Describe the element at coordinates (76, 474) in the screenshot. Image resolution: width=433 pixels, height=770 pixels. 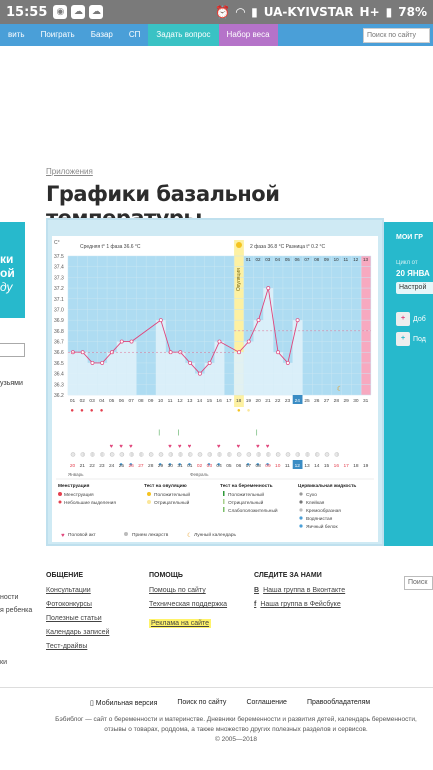
I see `month-label: Январь` at that location.